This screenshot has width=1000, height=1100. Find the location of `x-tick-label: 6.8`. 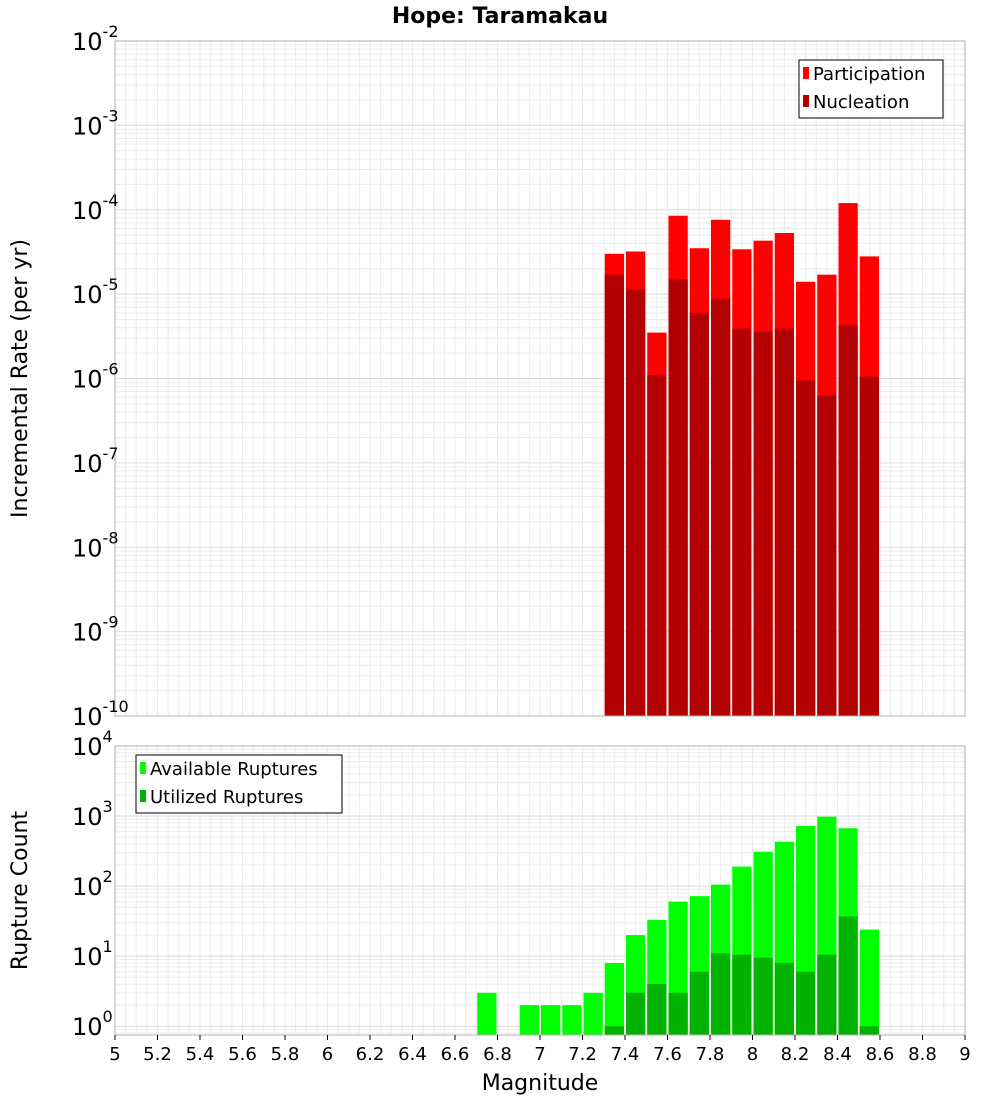

x-tick-label: 6.8 is located at coordinates (497, 1054).